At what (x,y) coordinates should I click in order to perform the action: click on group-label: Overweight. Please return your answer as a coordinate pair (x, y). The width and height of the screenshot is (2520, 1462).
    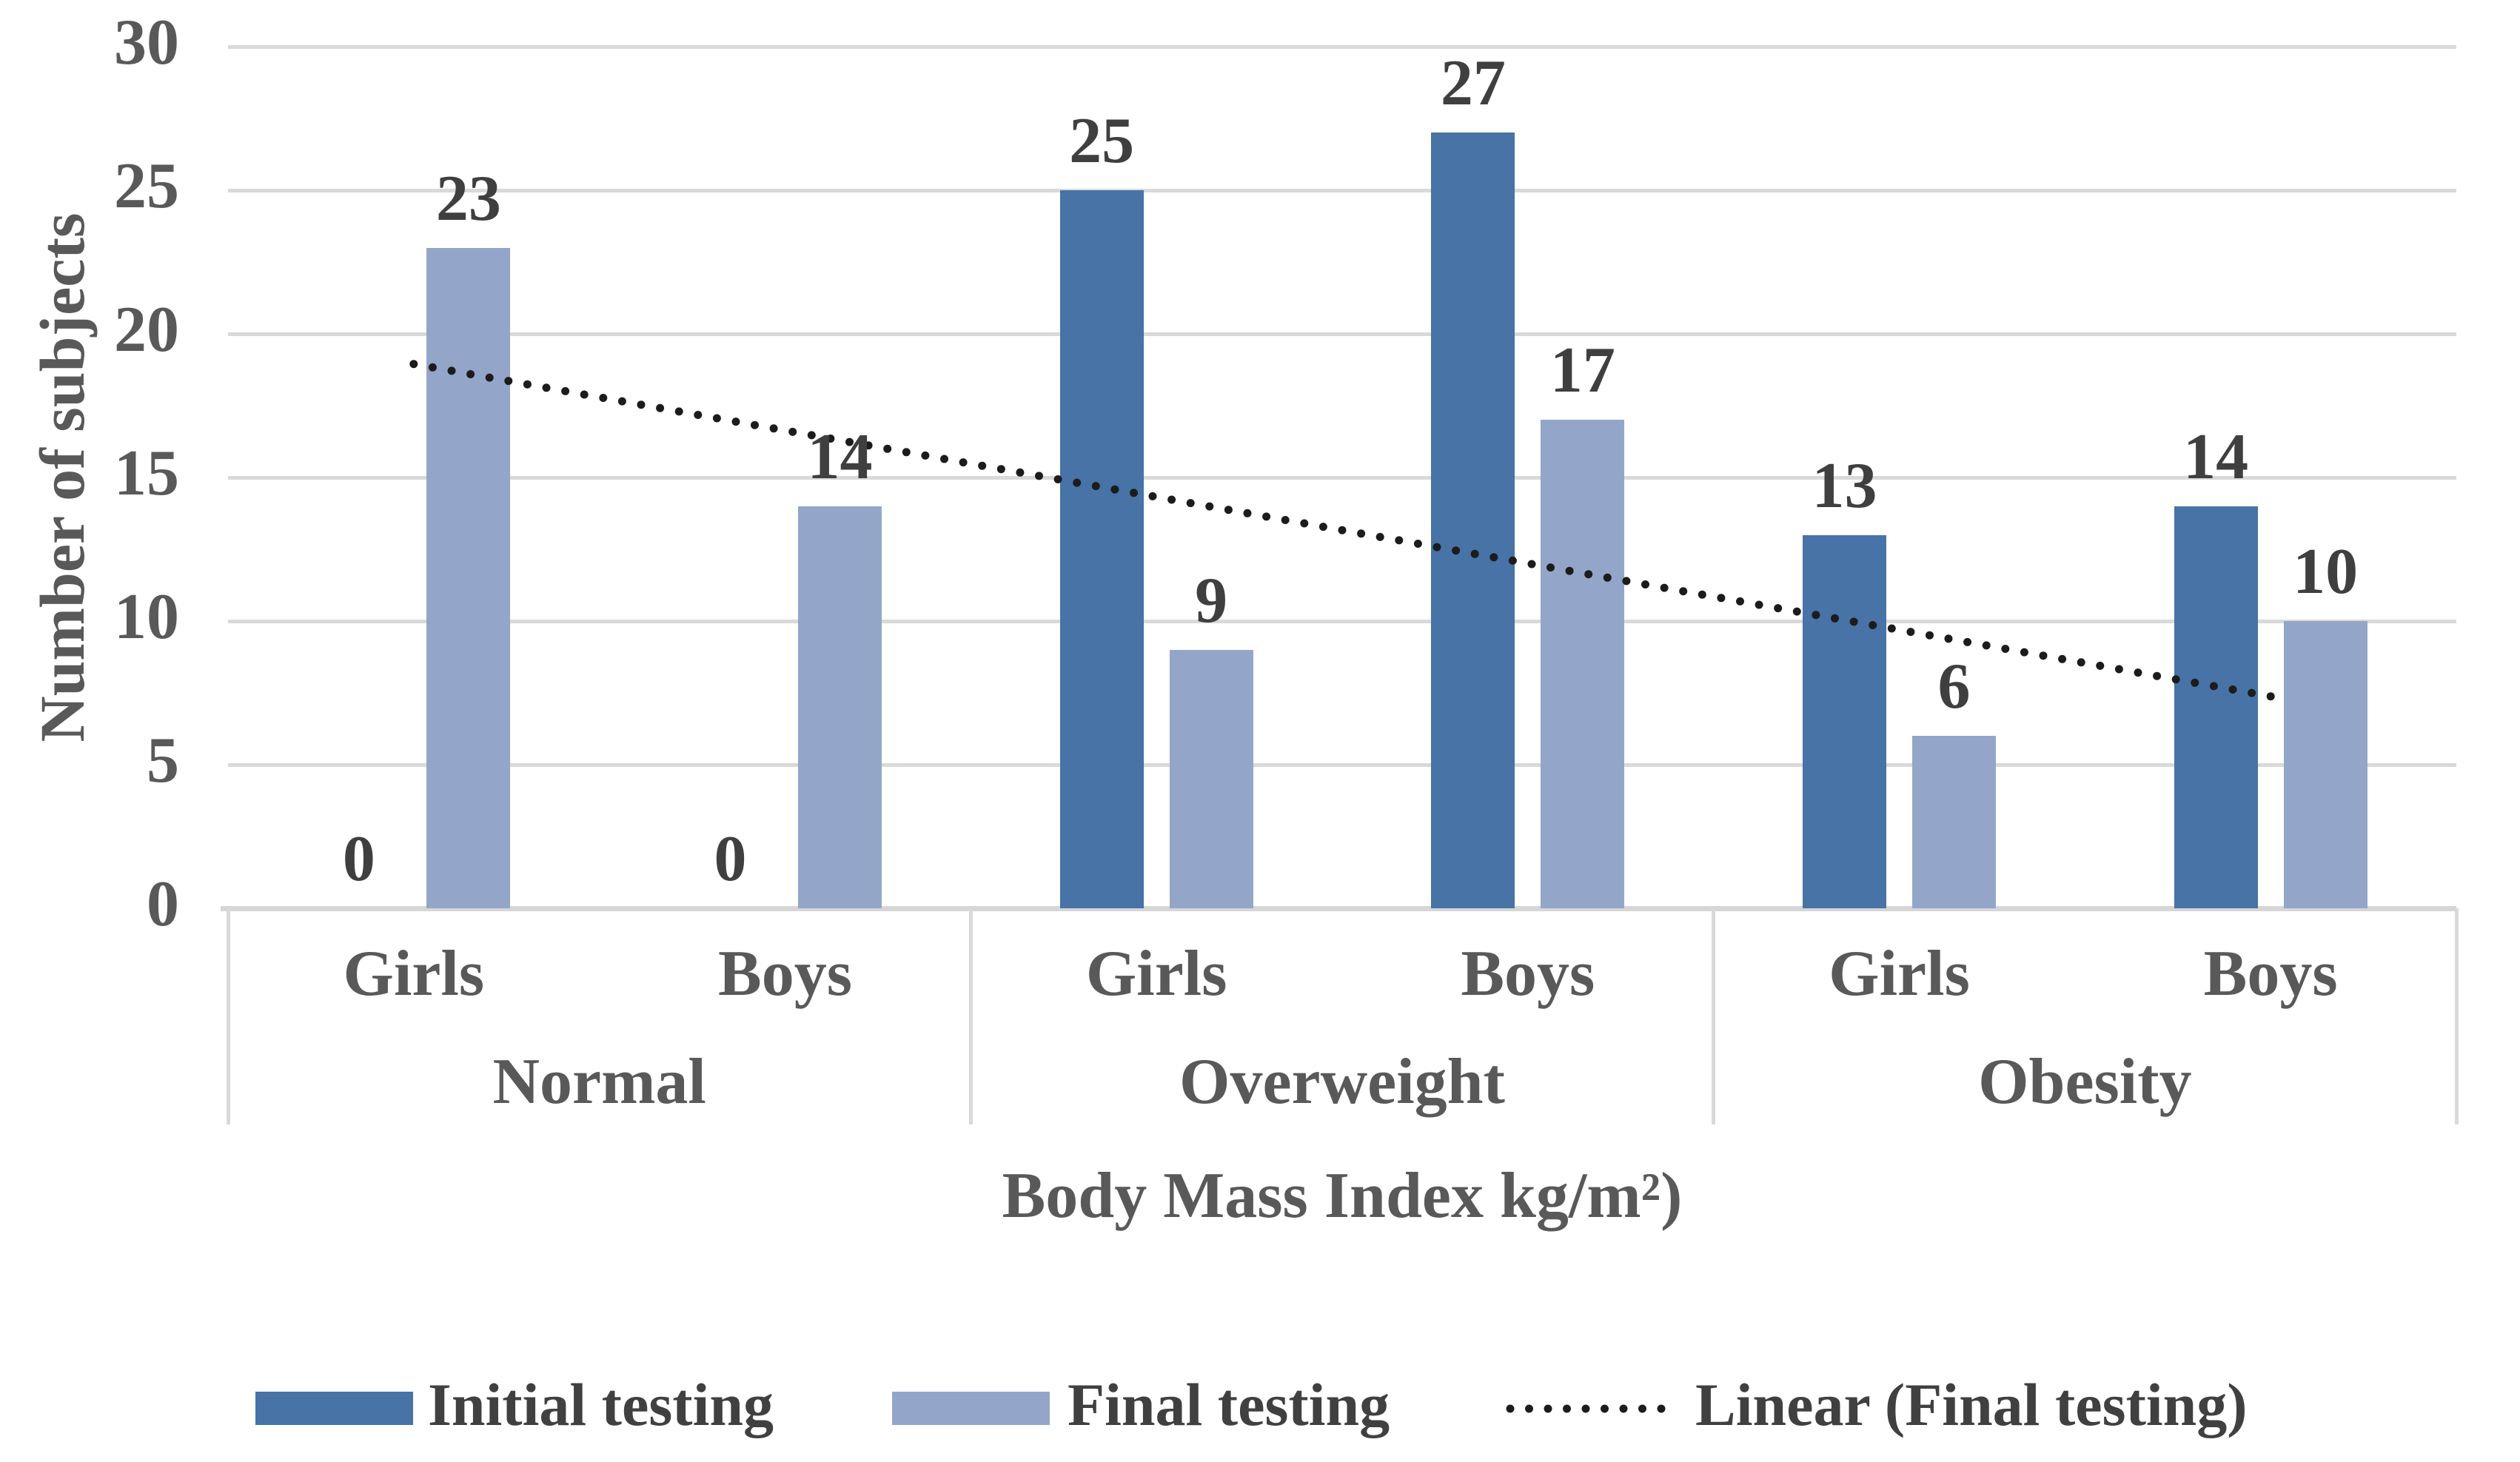
    Looking at the image, I should click on (1342, 1082).